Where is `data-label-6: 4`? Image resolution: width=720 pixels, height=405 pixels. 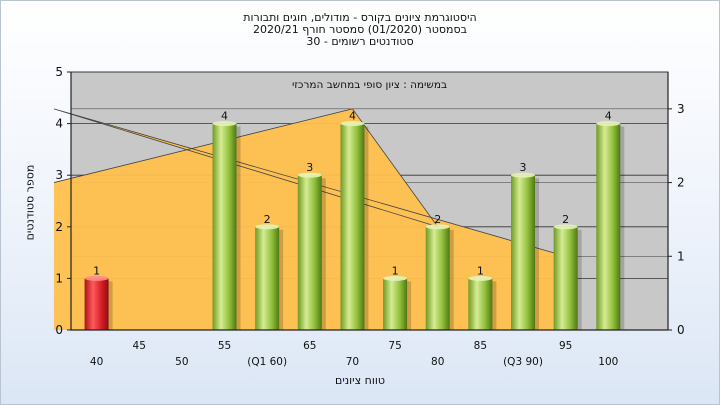
data-label-6: 4 is located at coordinates (352, 116).